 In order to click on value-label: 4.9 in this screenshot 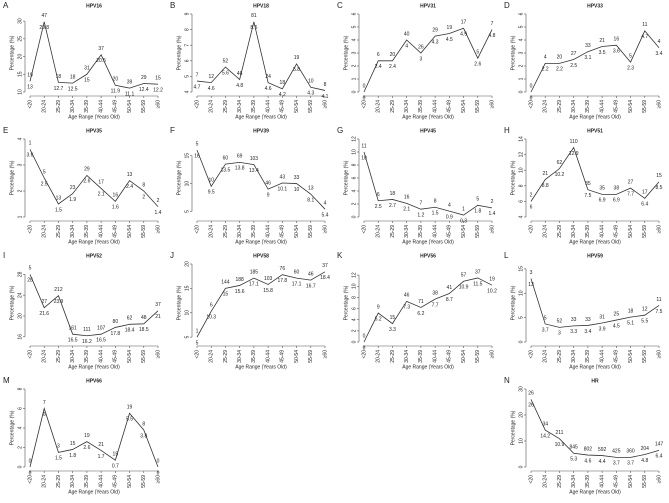, I will do `click(463, 35)`.